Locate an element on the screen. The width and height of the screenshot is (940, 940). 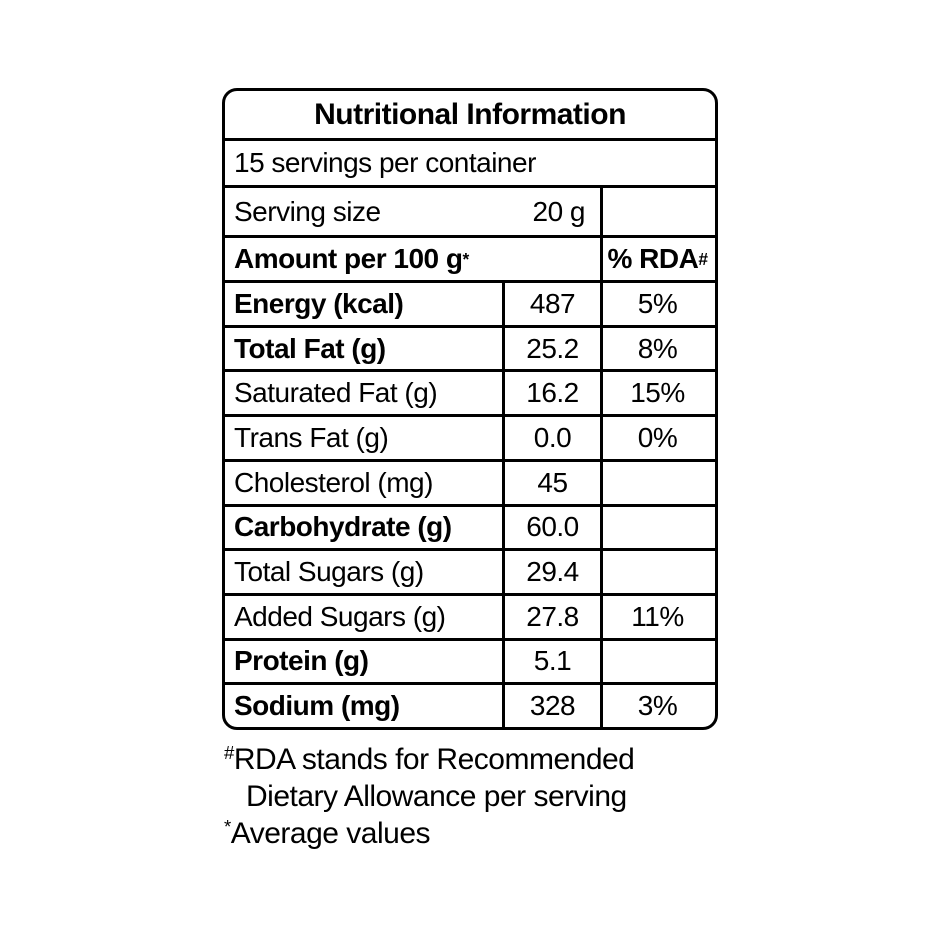
nutrient-name: Protein (g) is located at coordinates (301, 661).